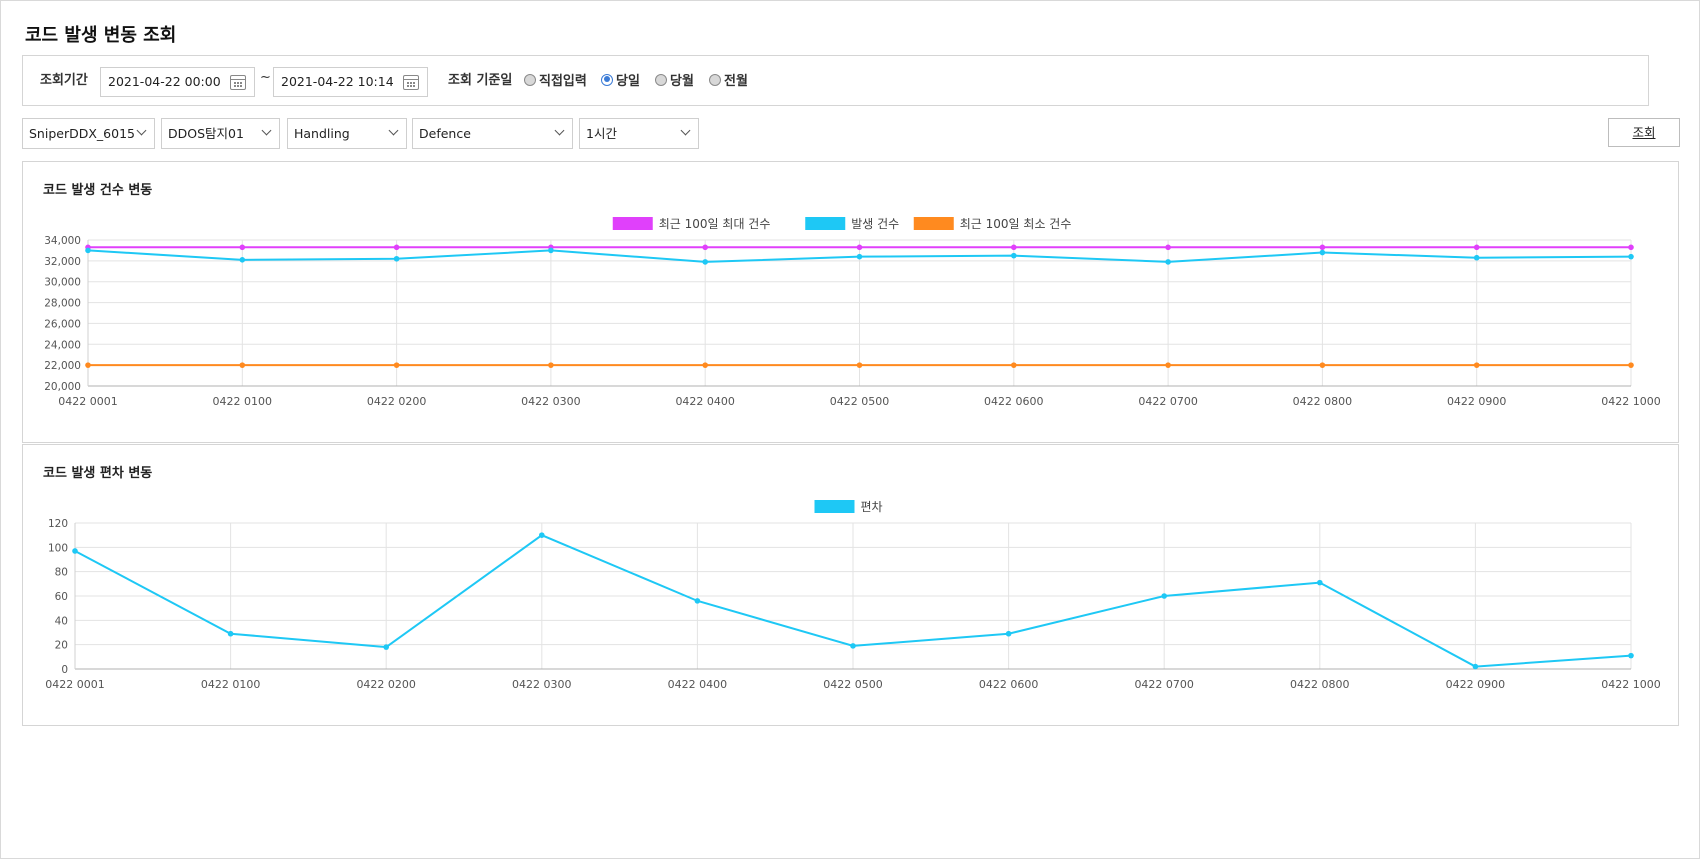 Image resolution: width=1700 pixels, height=859 pixels. I want to click on x-tick-label: 0422 0200, so click(386, 684).